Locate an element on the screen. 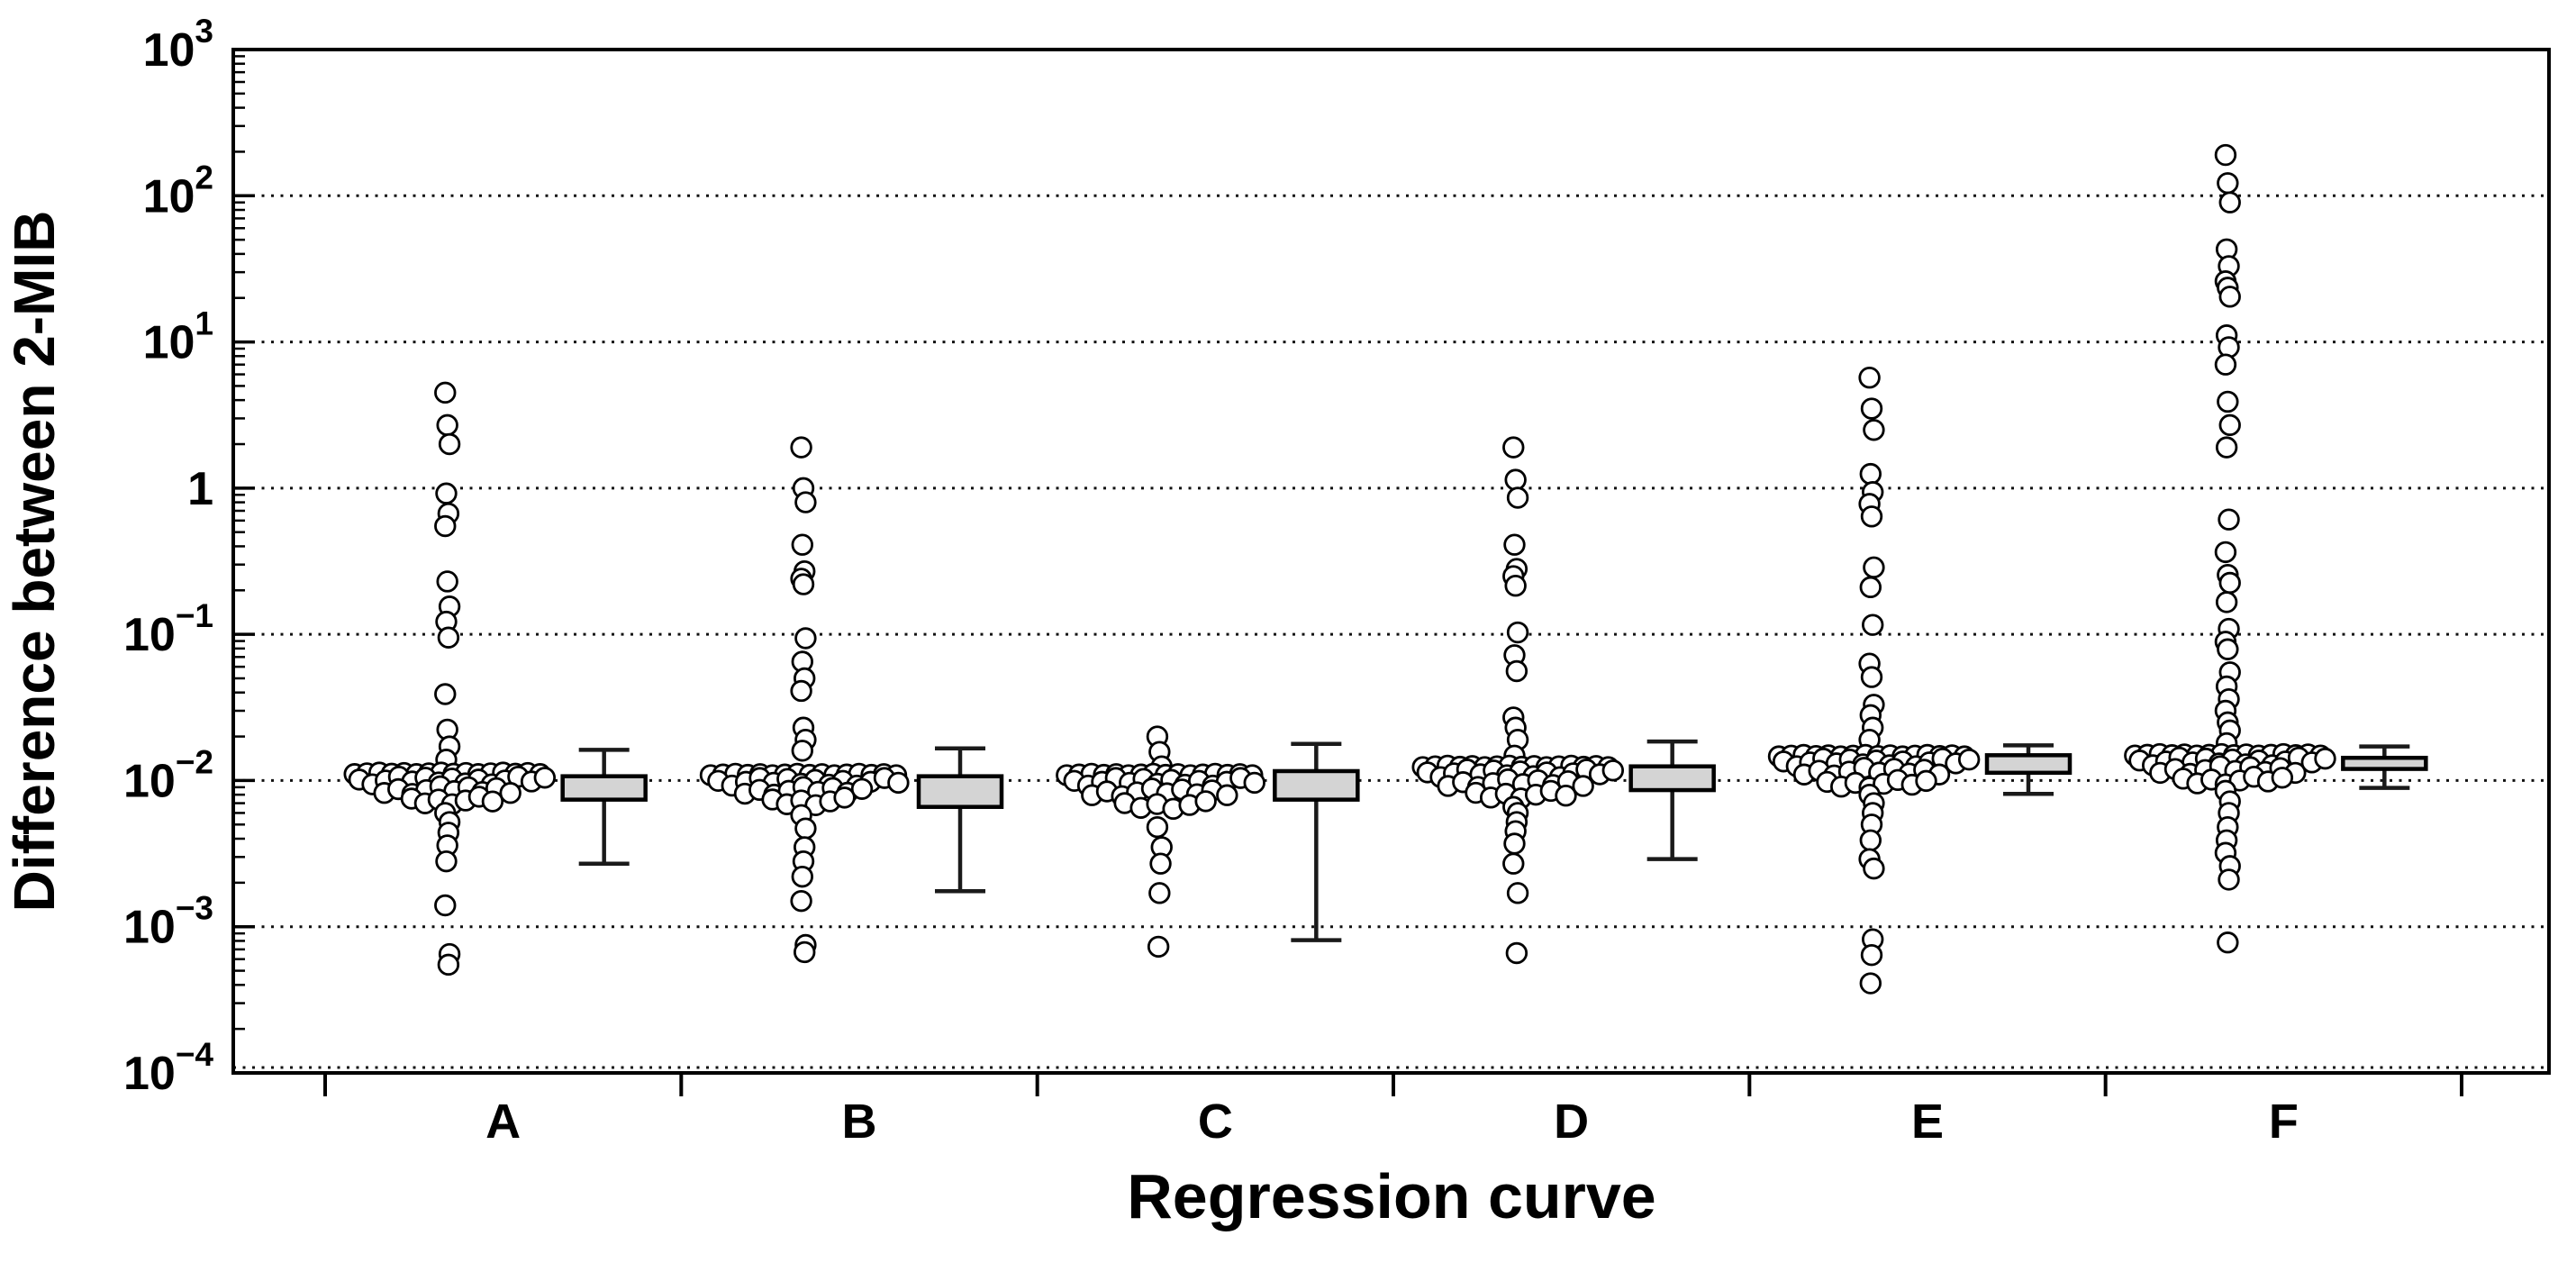  y-tick-label: 10² is located at coordinates (178, 191).